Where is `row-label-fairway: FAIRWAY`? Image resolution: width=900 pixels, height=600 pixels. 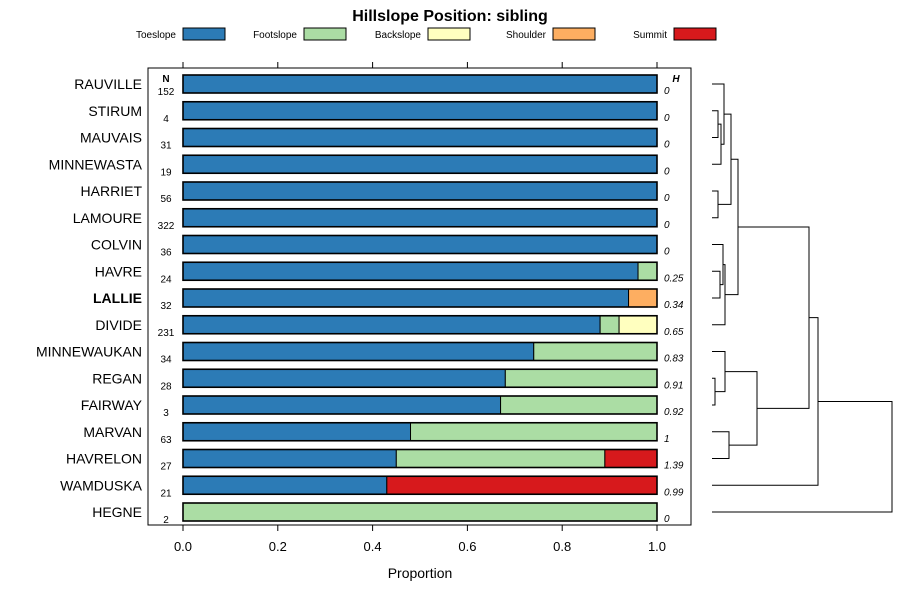
row-label-fairway: FAIRWAY is located at coordinates (112, 405).